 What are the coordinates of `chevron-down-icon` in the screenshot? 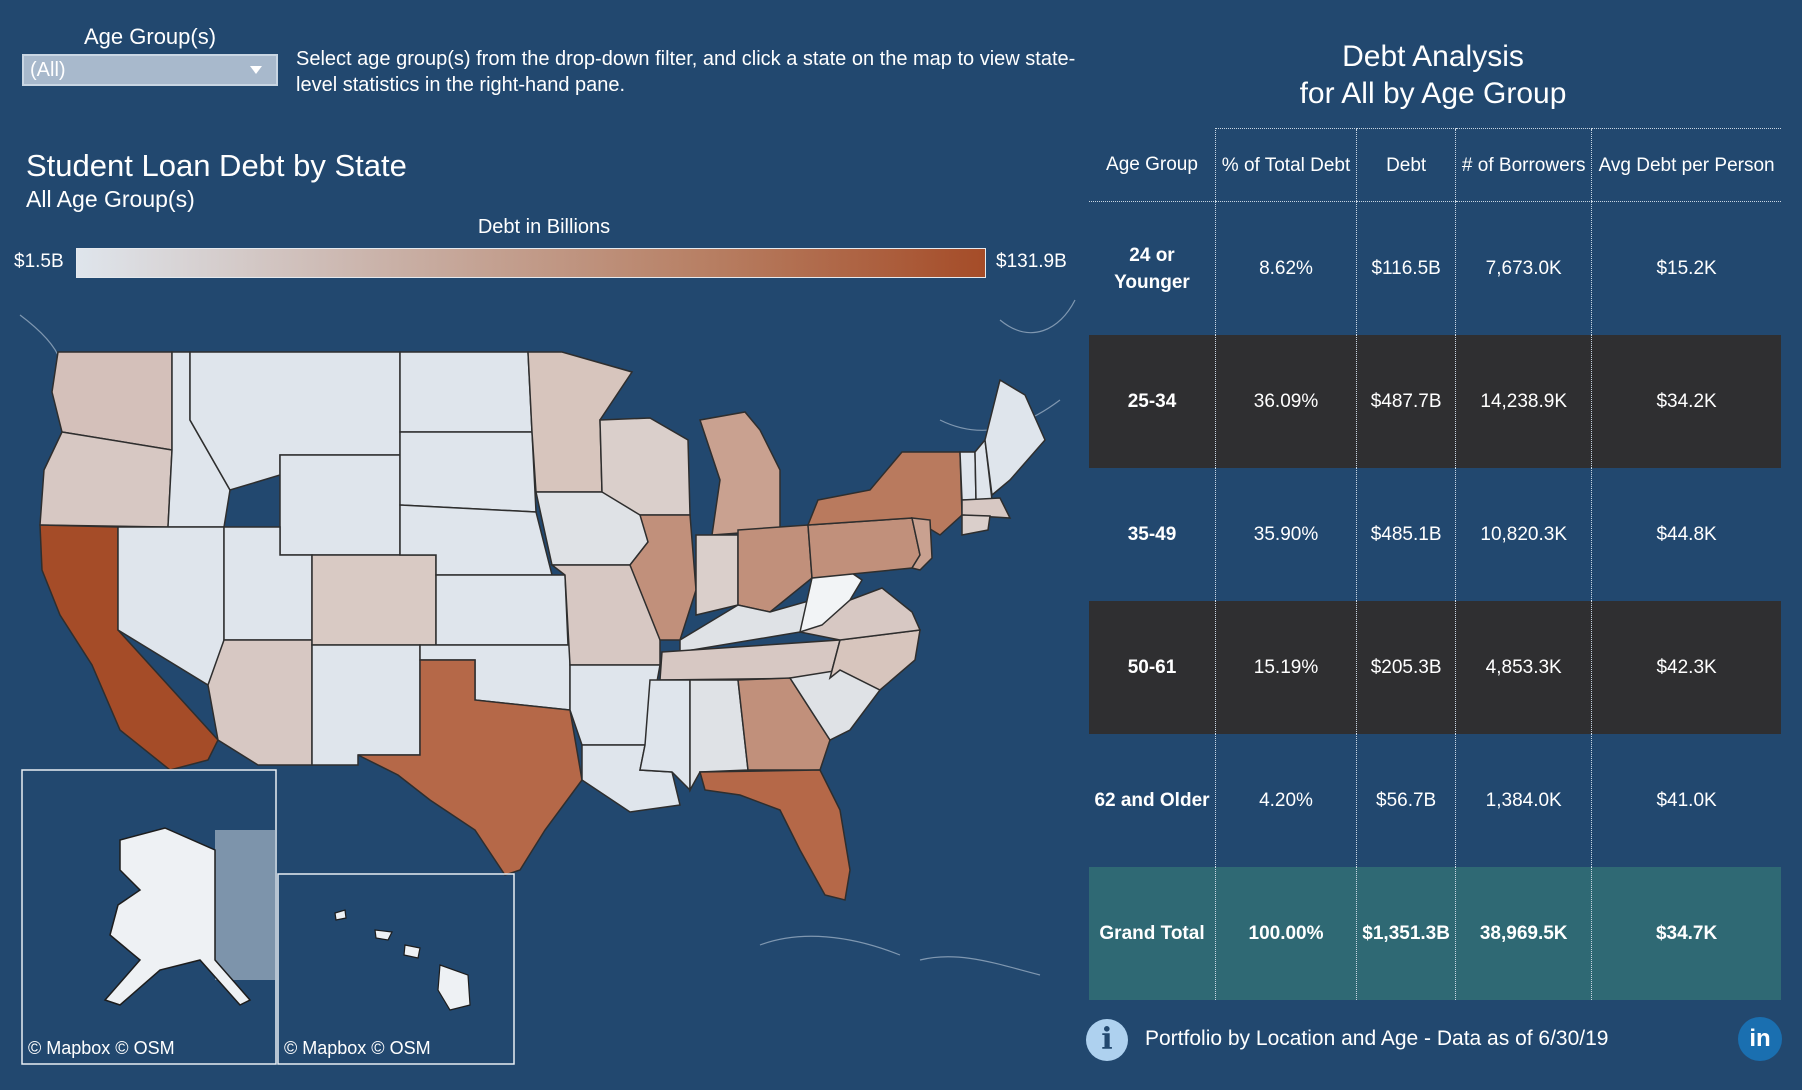 It's located at (256, 70).